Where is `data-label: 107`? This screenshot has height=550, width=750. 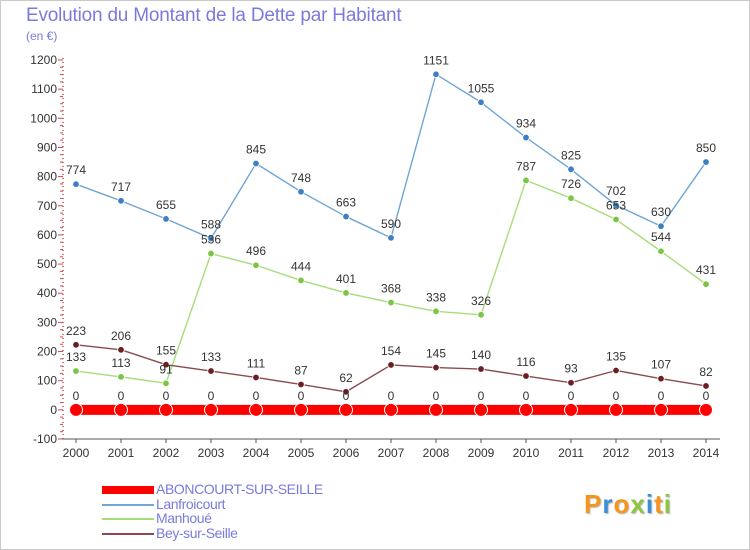
data-label: 107 is located at coordinates (661, 365).